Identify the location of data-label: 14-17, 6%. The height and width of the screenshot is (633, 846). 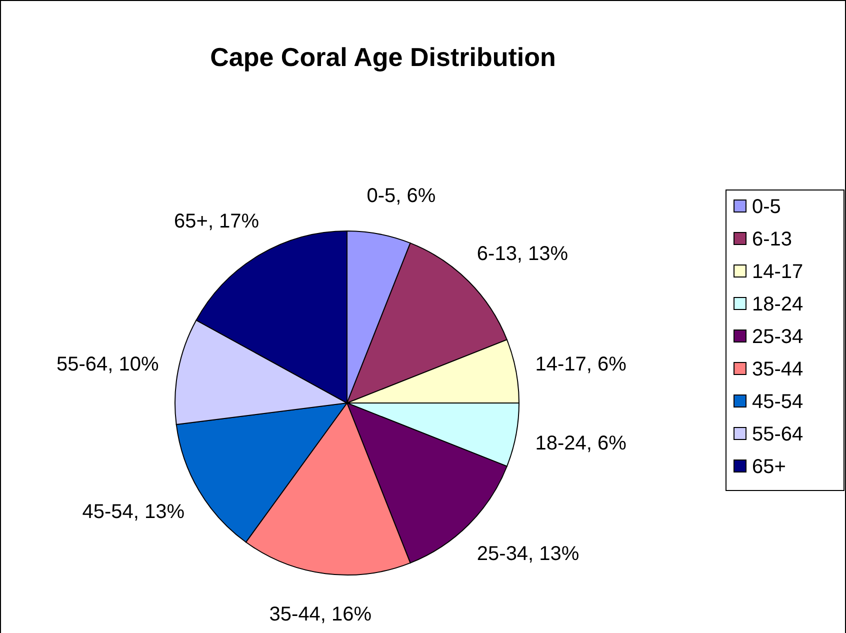
(581, 364).